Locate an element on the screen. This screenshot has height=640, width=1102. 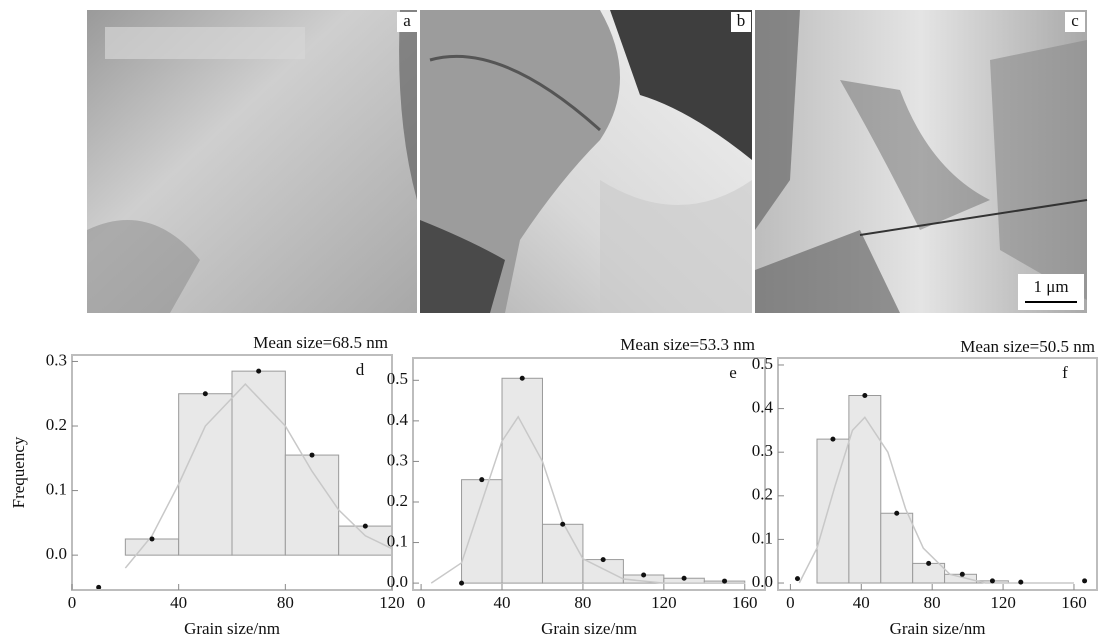
y-axis-label: Frequency is located at coordinates (18, 472).